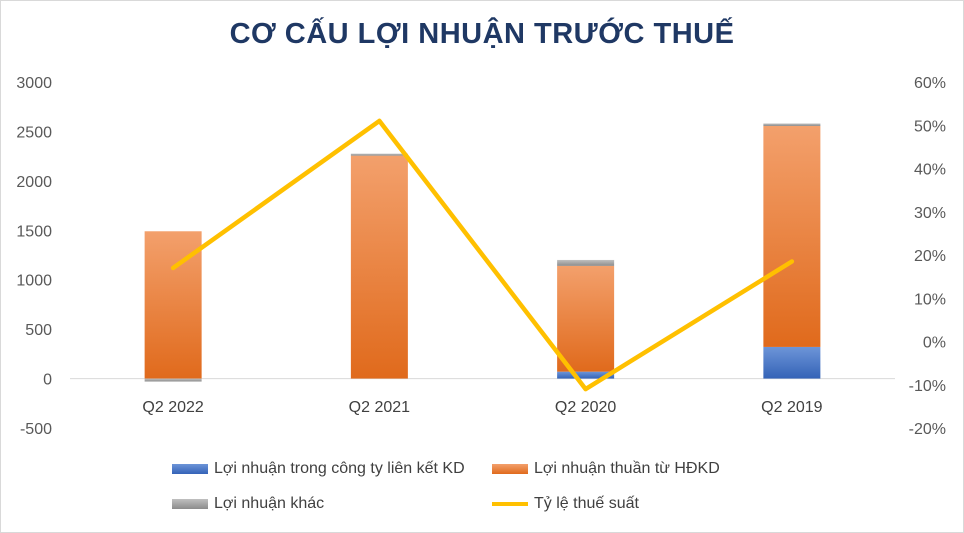 This screenshot has height=533, width=964. I want to click on category-label: Q2 2022, so click(172, 407).